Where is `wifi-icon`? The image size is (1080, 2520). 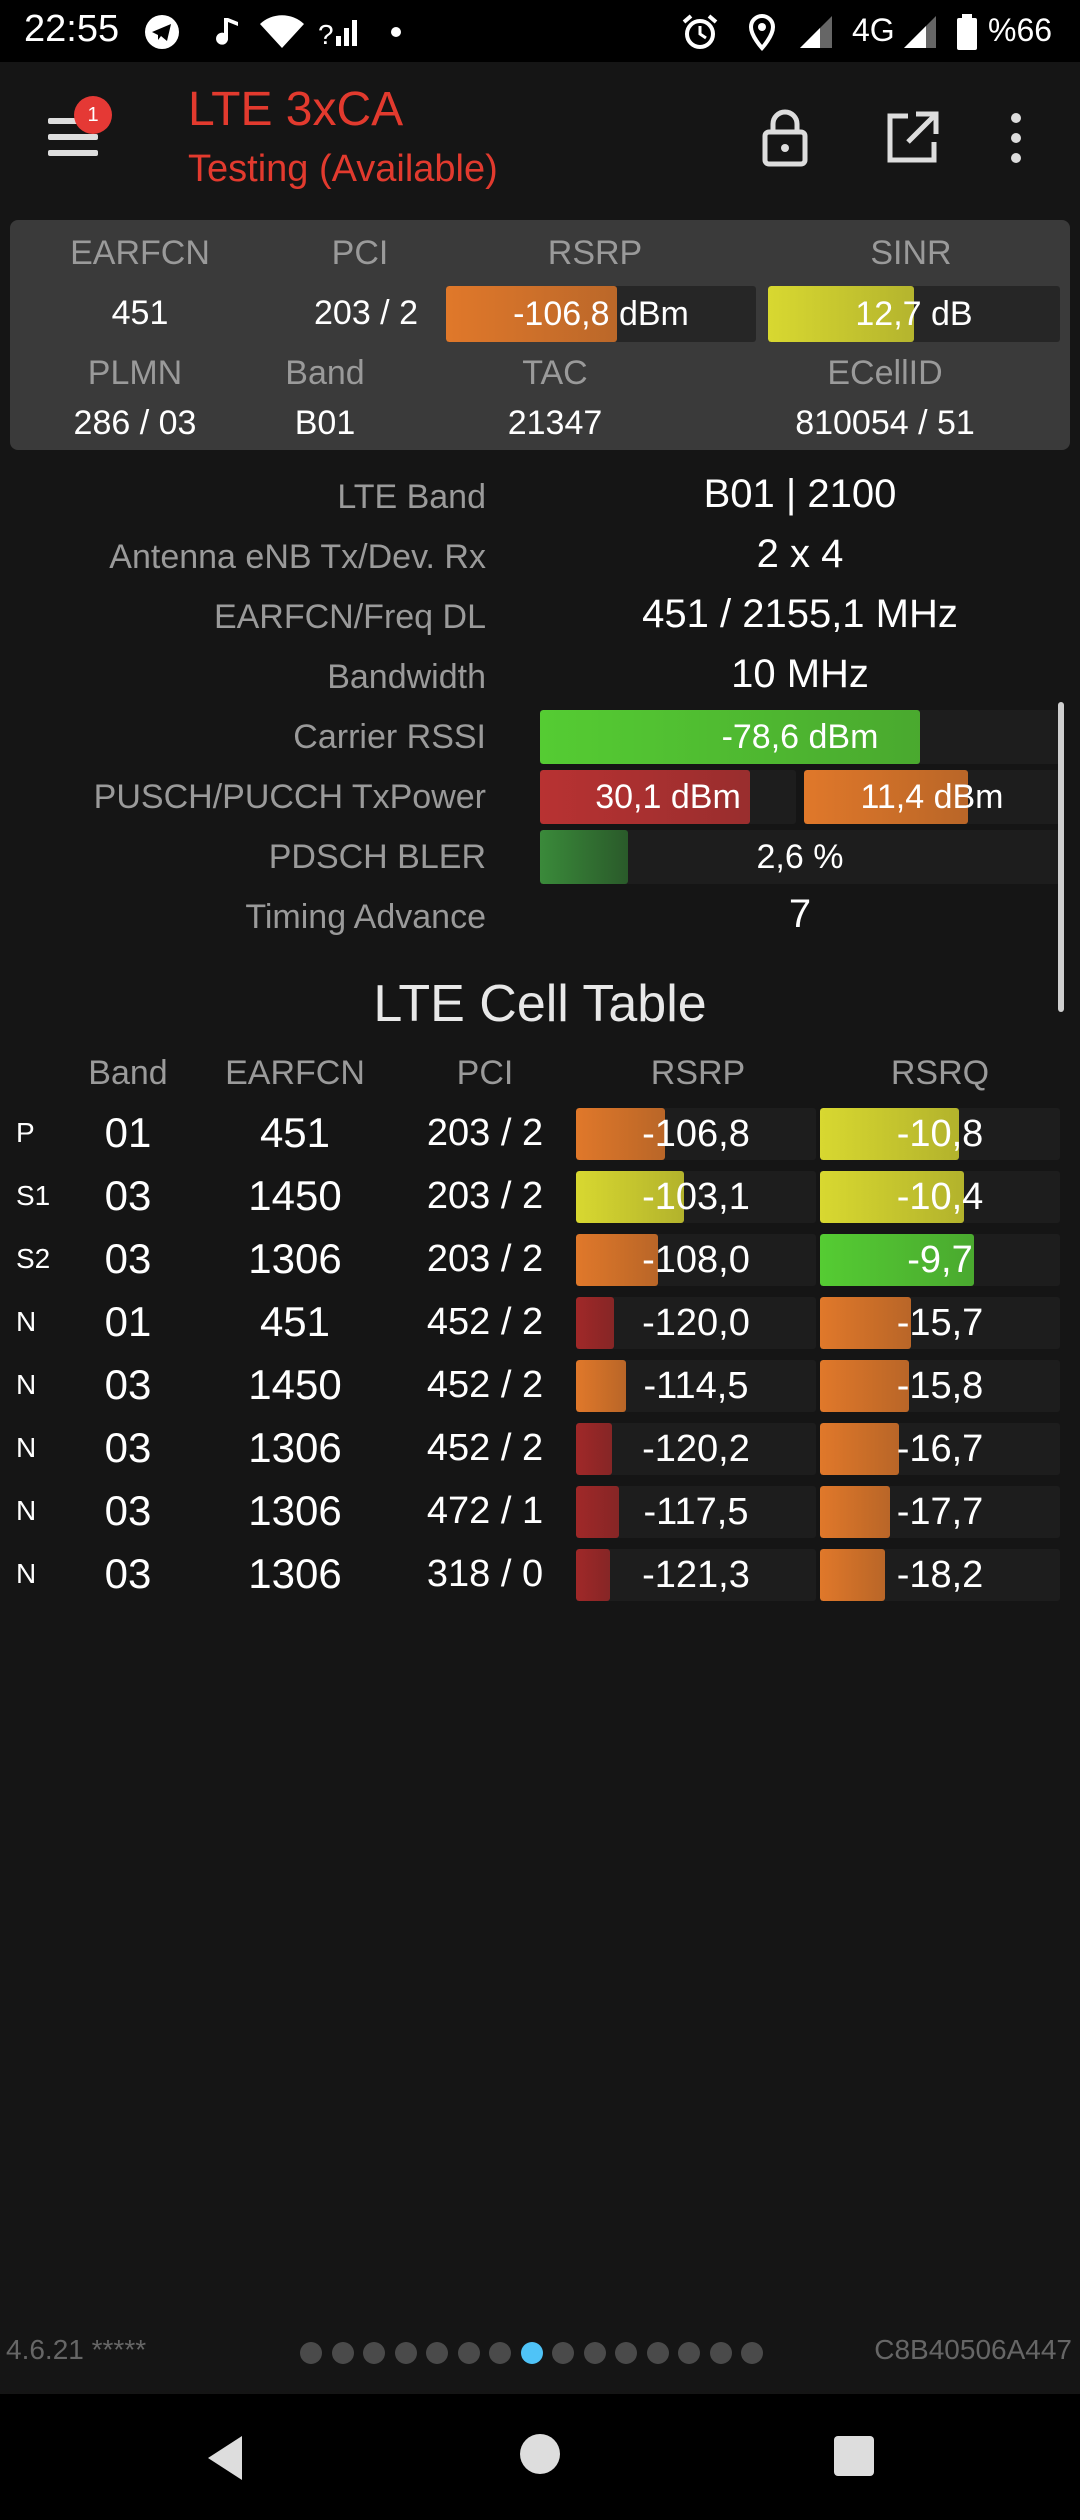 wifi-icon is located at coordinates (282, 31).